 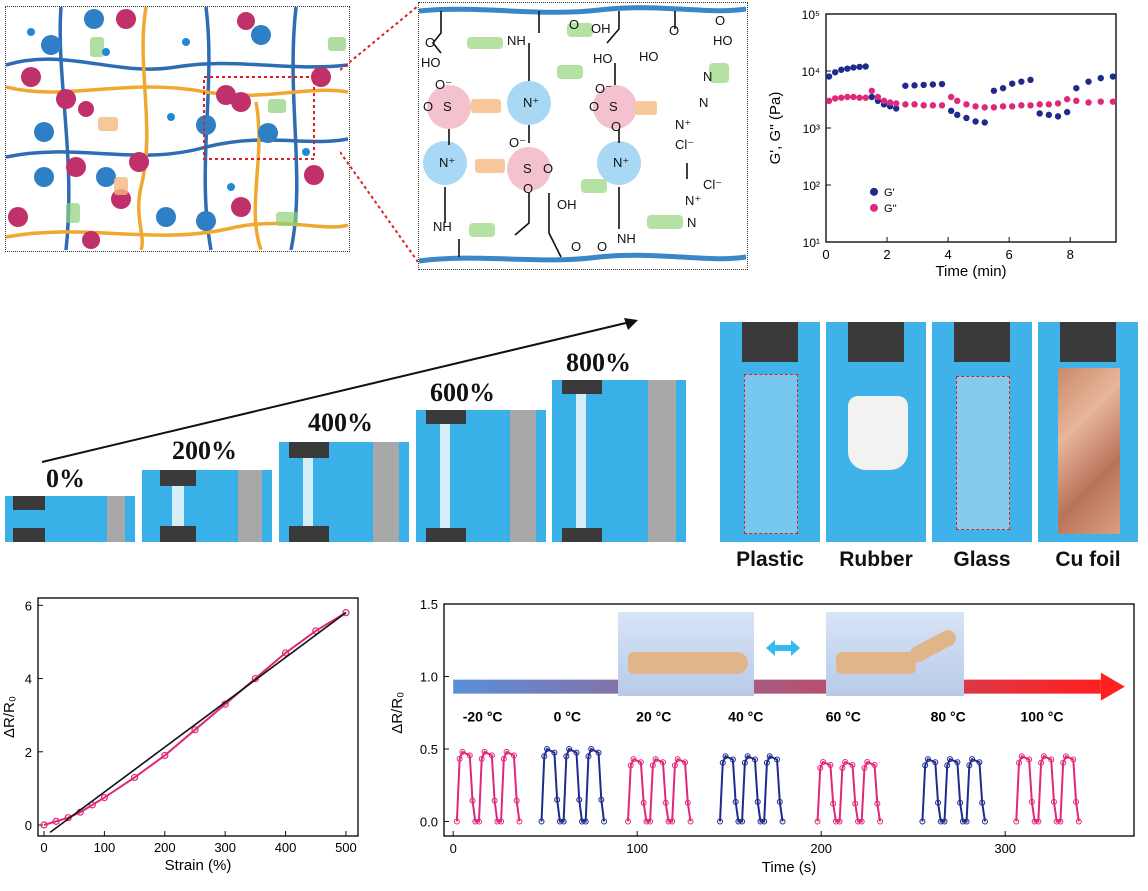 What do you see at coordinates (185, 738) in the screenshot?
I see `strain-chart-panel: 0 100 200 300 400 500 0 2 4 6 Strain (%) ΔR/R₀` at bounding box center [185, 738].